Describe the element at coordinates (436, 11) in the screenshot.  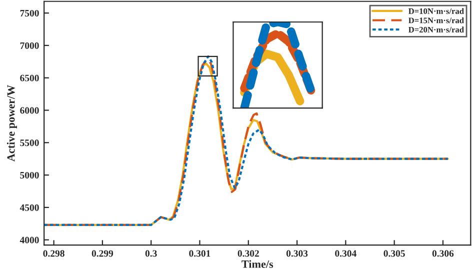
I see `legend-label: D=10N·m·s/rad` at that location.